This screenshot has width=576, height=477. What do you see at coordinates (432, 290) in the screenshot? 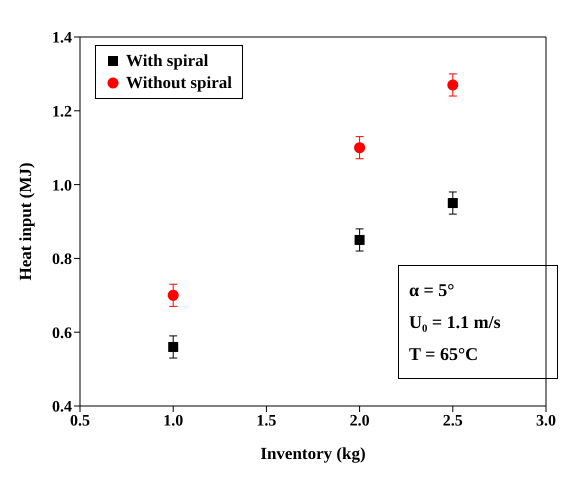
I see `annotation: α = 5°` at bounding box center [432, 290].